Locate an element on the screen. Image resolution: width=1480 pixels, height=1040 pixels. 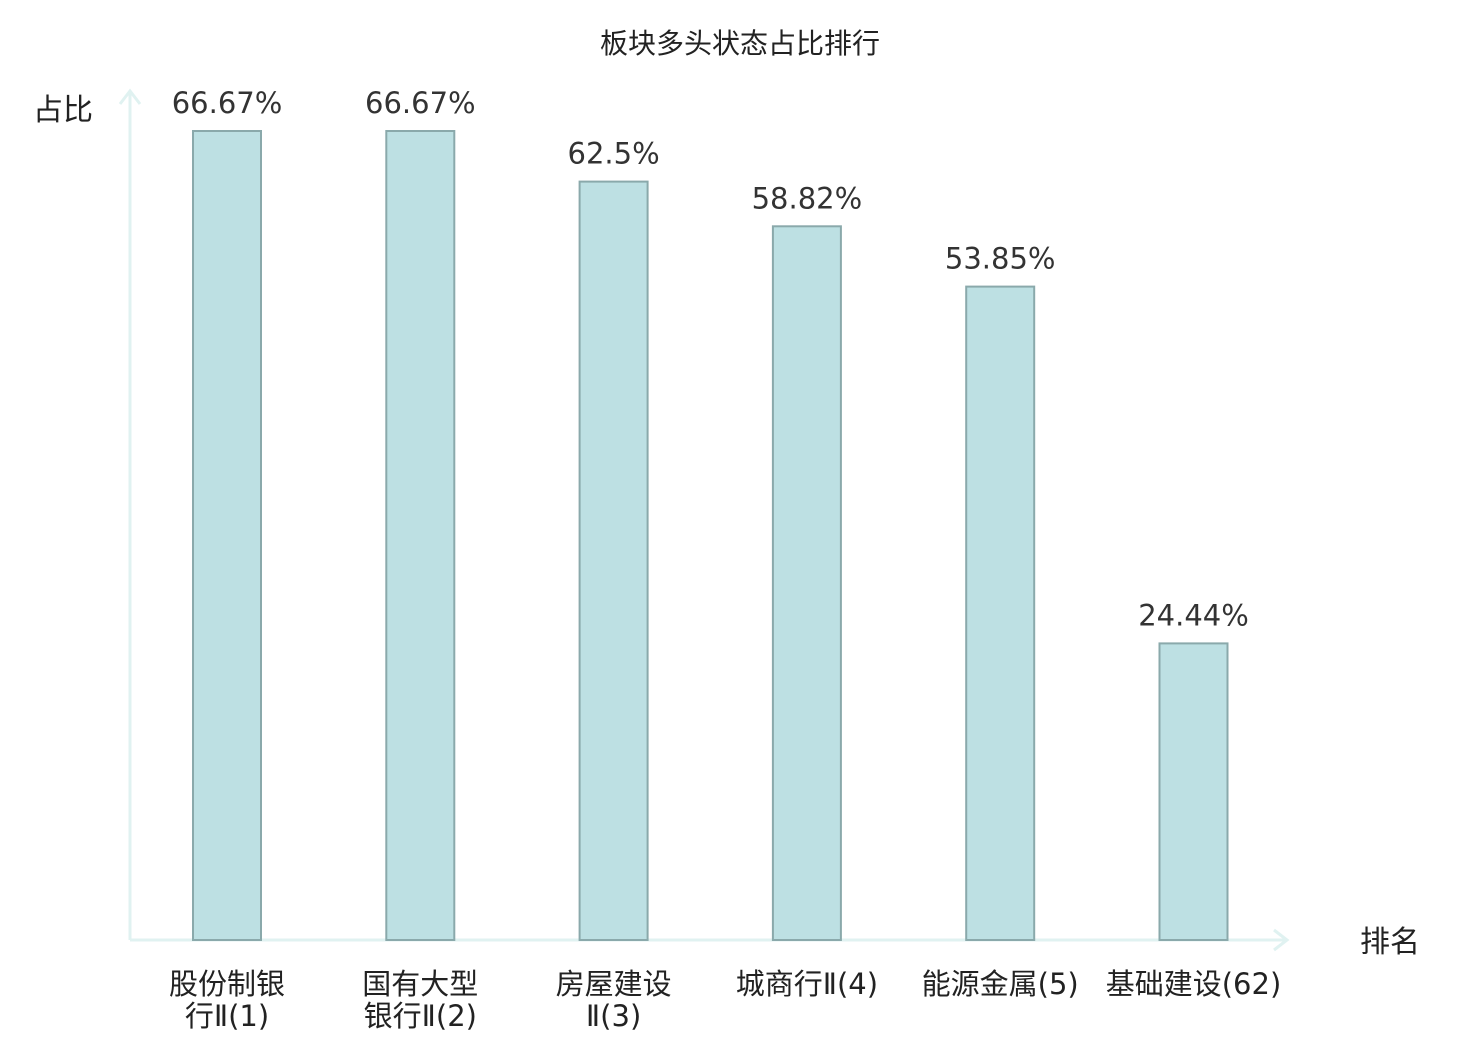
category-label-2-line-2: 银行Ⅱ(2) is located at coordinates (420, 1016).